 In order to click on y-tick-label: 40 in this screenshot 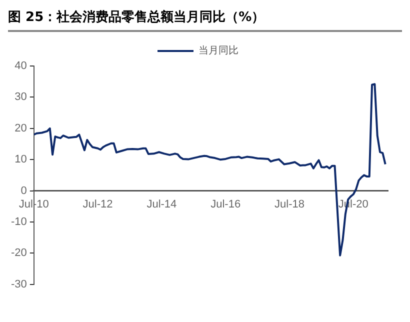, I will do `click(20, 66)`.